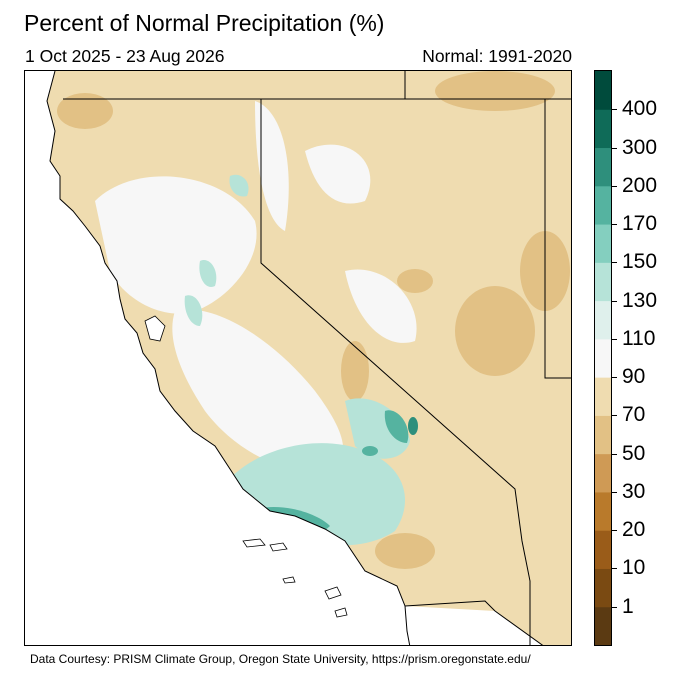 This screenshot has height=700, width=700. What do you see at coordinates (396, 426) in the screenshot?
I see `very-wet-sierra` at bounding box center [396, 426].